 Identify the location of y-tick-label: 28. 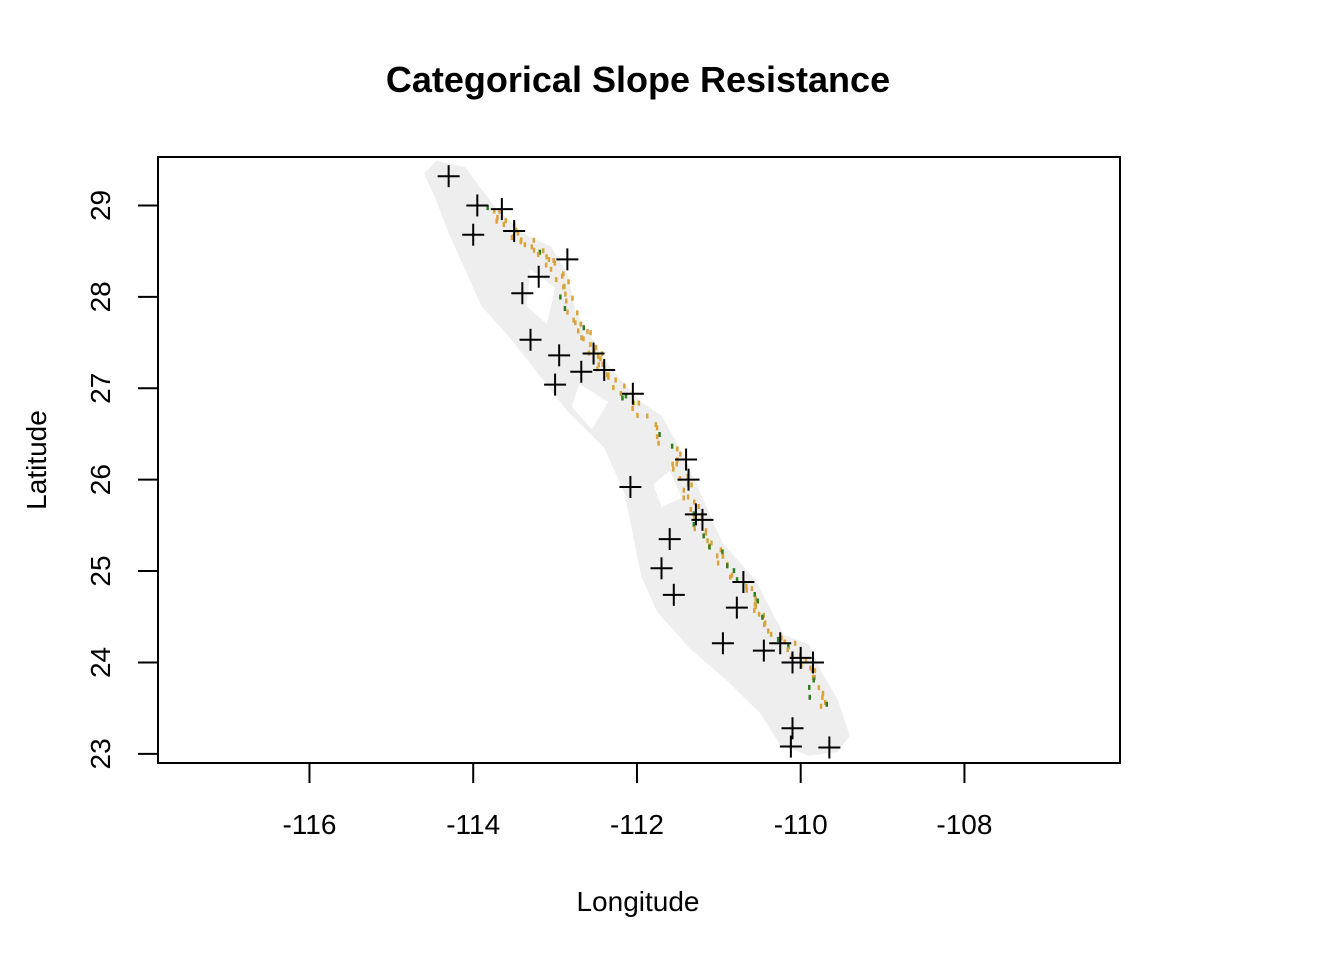
(100, 296).